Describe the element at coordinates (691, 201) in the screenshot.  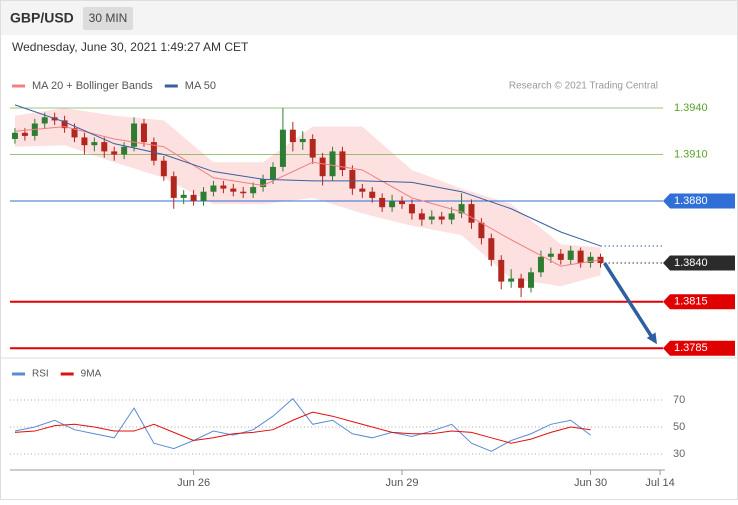
I see `level-label: 1.3880` at that location.